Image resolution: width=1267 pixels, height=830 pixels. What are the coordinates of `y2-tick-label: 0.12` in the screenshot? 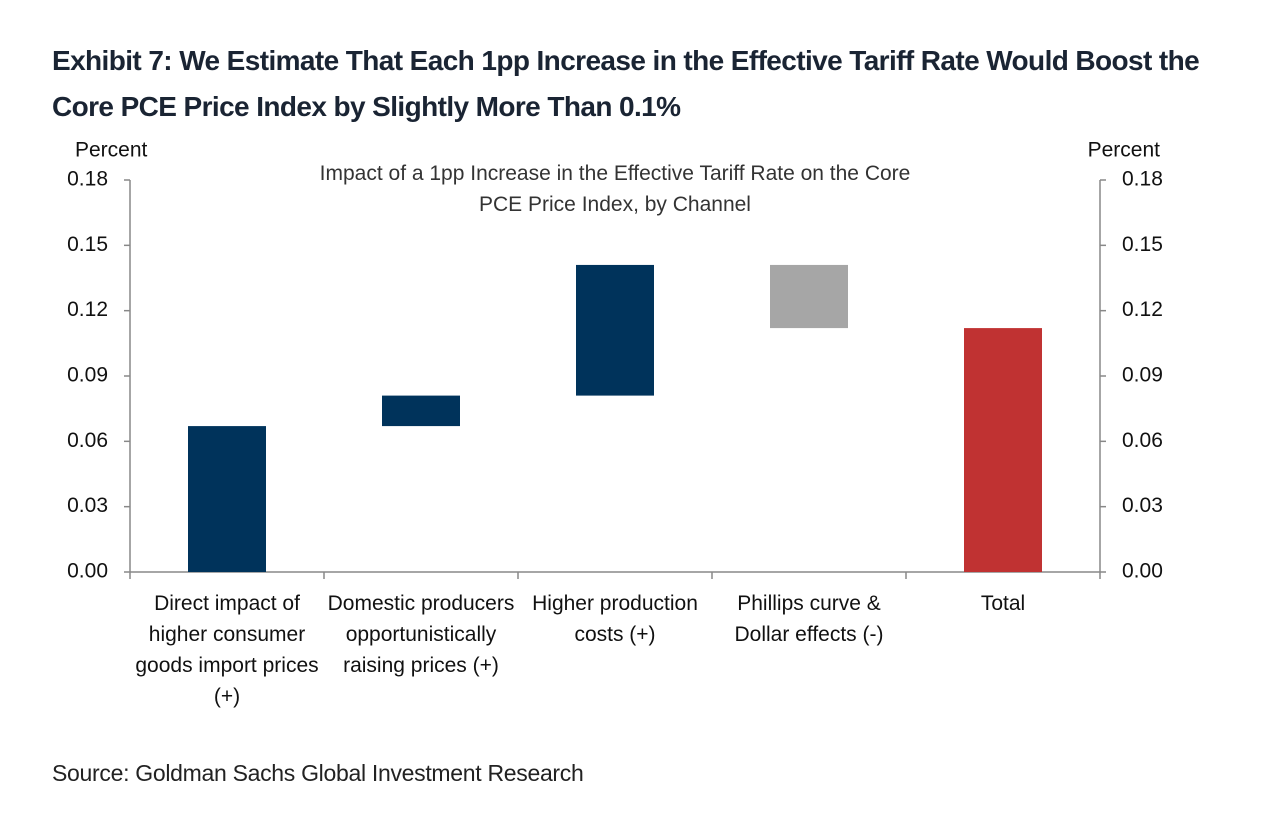 It's located at (1142, 309).